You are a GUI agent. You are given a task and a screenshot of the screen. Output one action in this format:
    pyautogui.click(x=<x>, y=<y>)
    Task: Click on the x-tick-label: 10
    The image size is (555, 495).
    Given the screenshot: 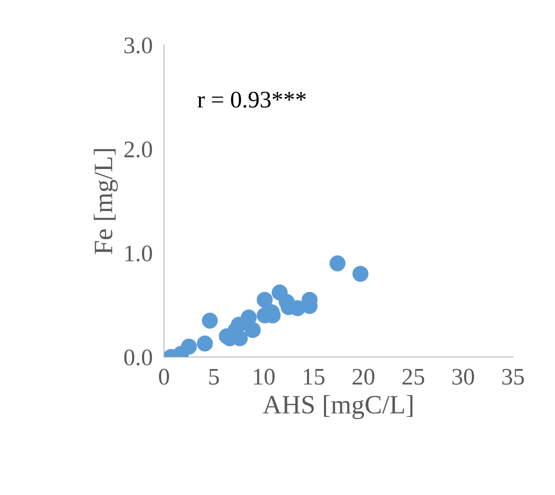 What is the action you would take?
    pyautogui.click(x=264, y=376)
    